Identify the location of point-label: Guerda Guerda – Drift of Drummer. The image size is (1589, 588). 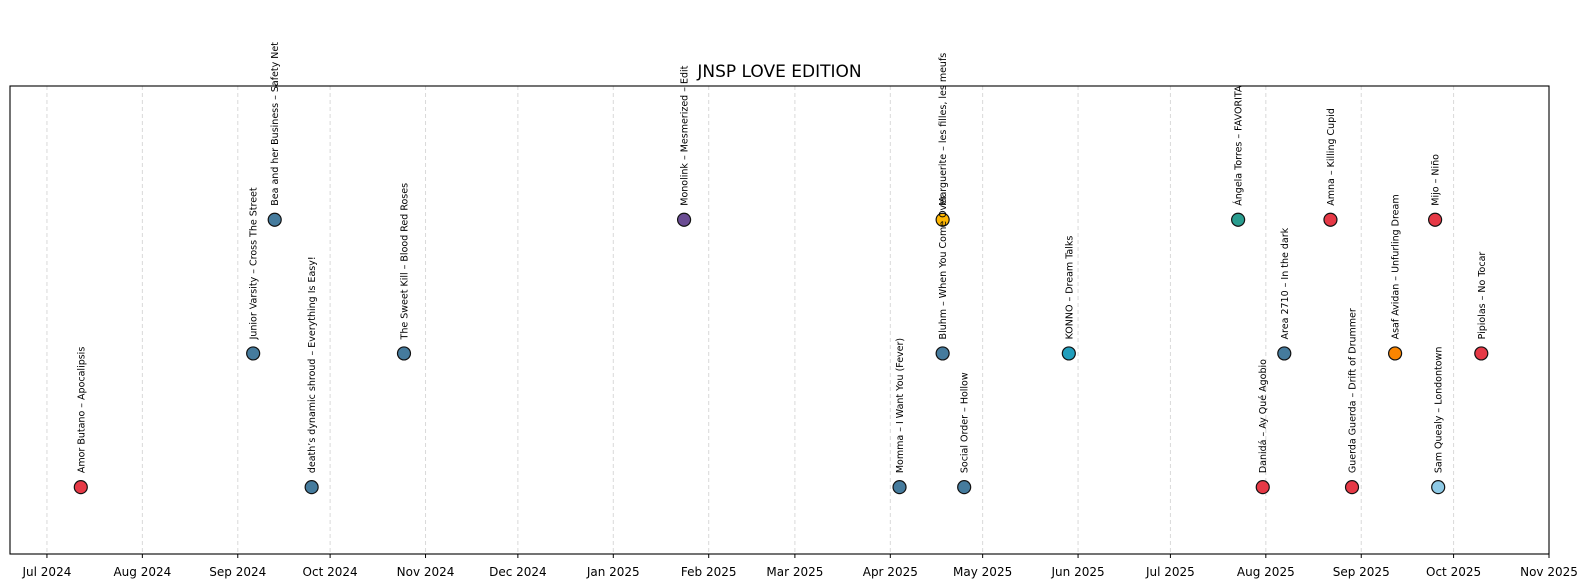
(1353, 390).